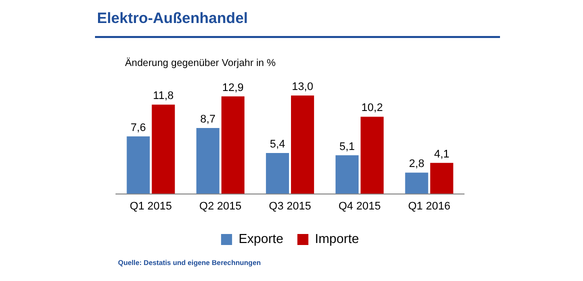 The image size is (583, 281). Describe the element at coordinates (172, 18) in the screenshot. I see `chart-title: Elektro-Außenhandel` at that location.